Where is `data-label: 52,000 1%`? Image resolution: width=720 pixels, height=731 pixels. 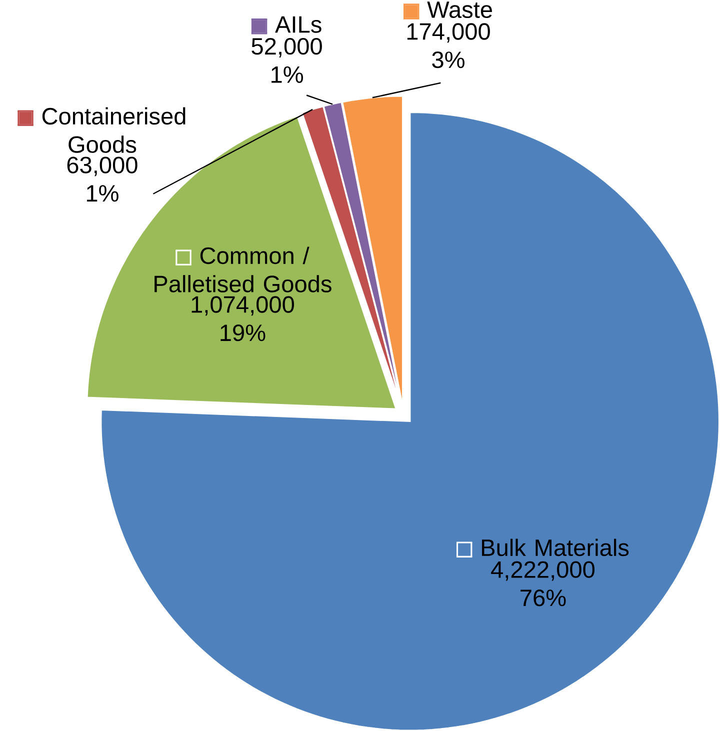
data-label: 52,000 1% is located at coordinates (287, 60).